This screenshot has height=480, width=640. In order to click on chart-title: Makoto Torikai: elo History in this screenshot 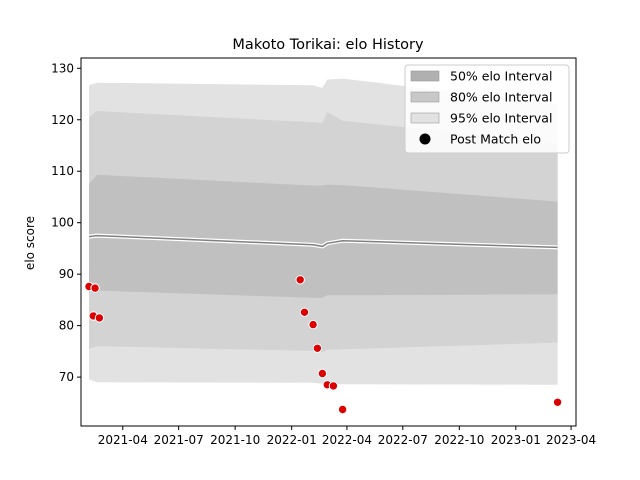, I will do `click(328, 45)`.